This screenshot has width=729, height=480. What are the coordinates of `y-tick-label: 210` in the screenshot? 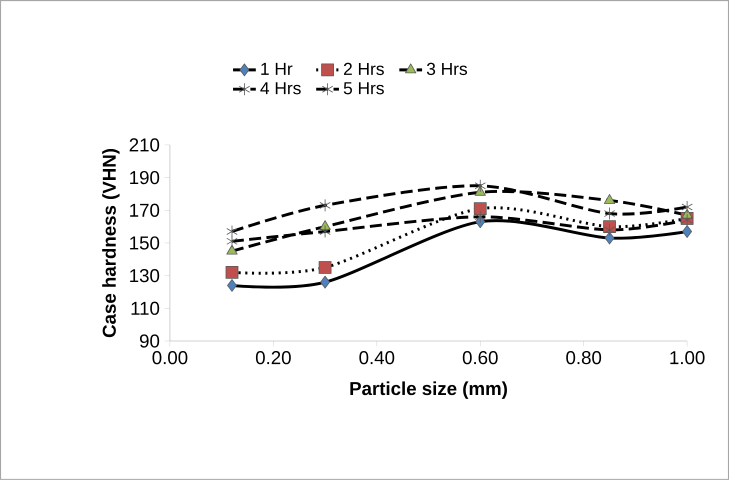 It's located at (145, 145).